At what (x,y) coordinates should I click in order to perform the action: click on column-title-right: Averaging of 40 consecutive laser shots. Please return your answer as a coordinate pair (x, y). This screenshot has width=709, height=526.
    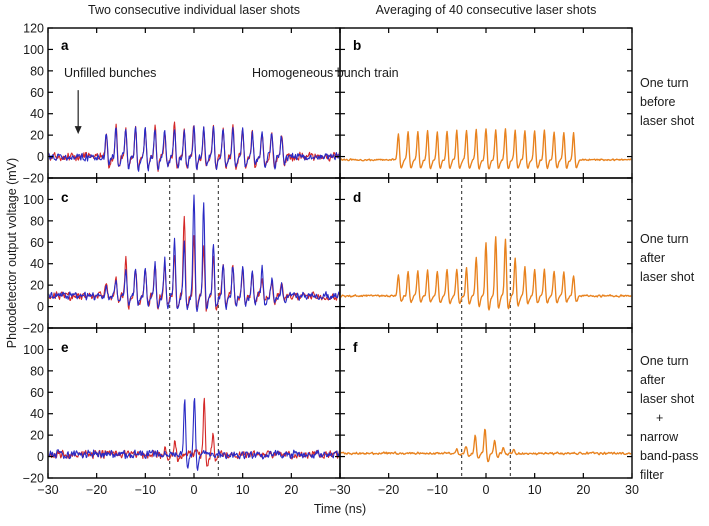
    Looking at the image, I should click on (486, 10).